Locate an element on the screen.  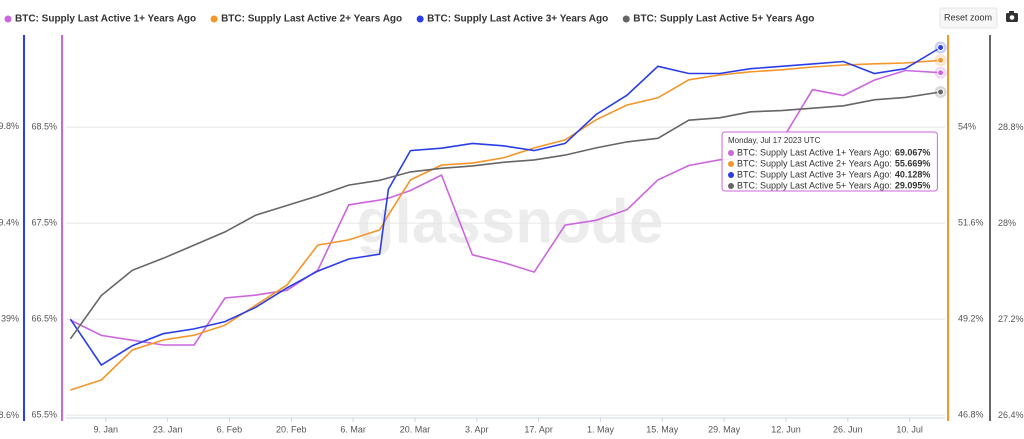
x-tick-label: 15. May is located at coordinates (662, 429).